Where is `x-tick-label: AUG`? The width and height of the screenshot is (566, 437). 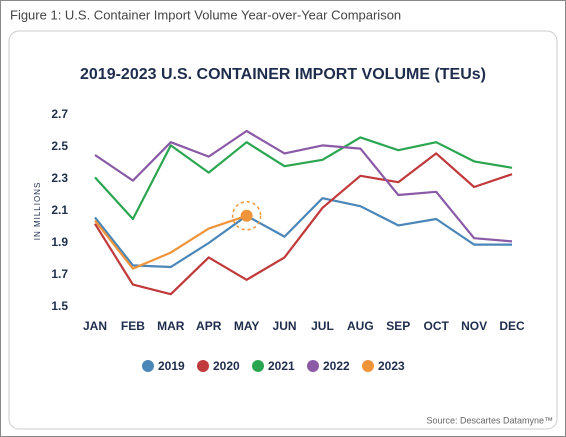 x-tick-label: AUG is located at coordinates (360, 326).